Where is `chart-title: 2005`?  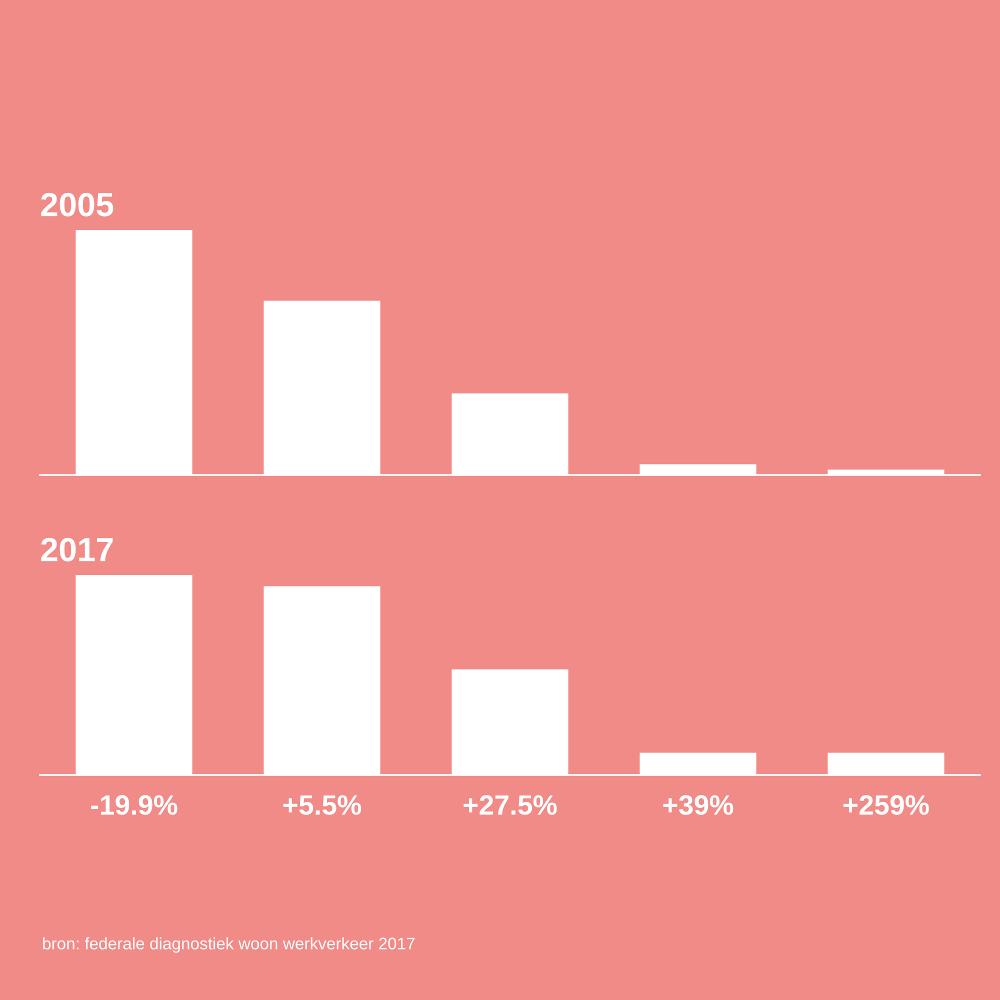 chart-title: 2005 is located at coordinates (77, 204).